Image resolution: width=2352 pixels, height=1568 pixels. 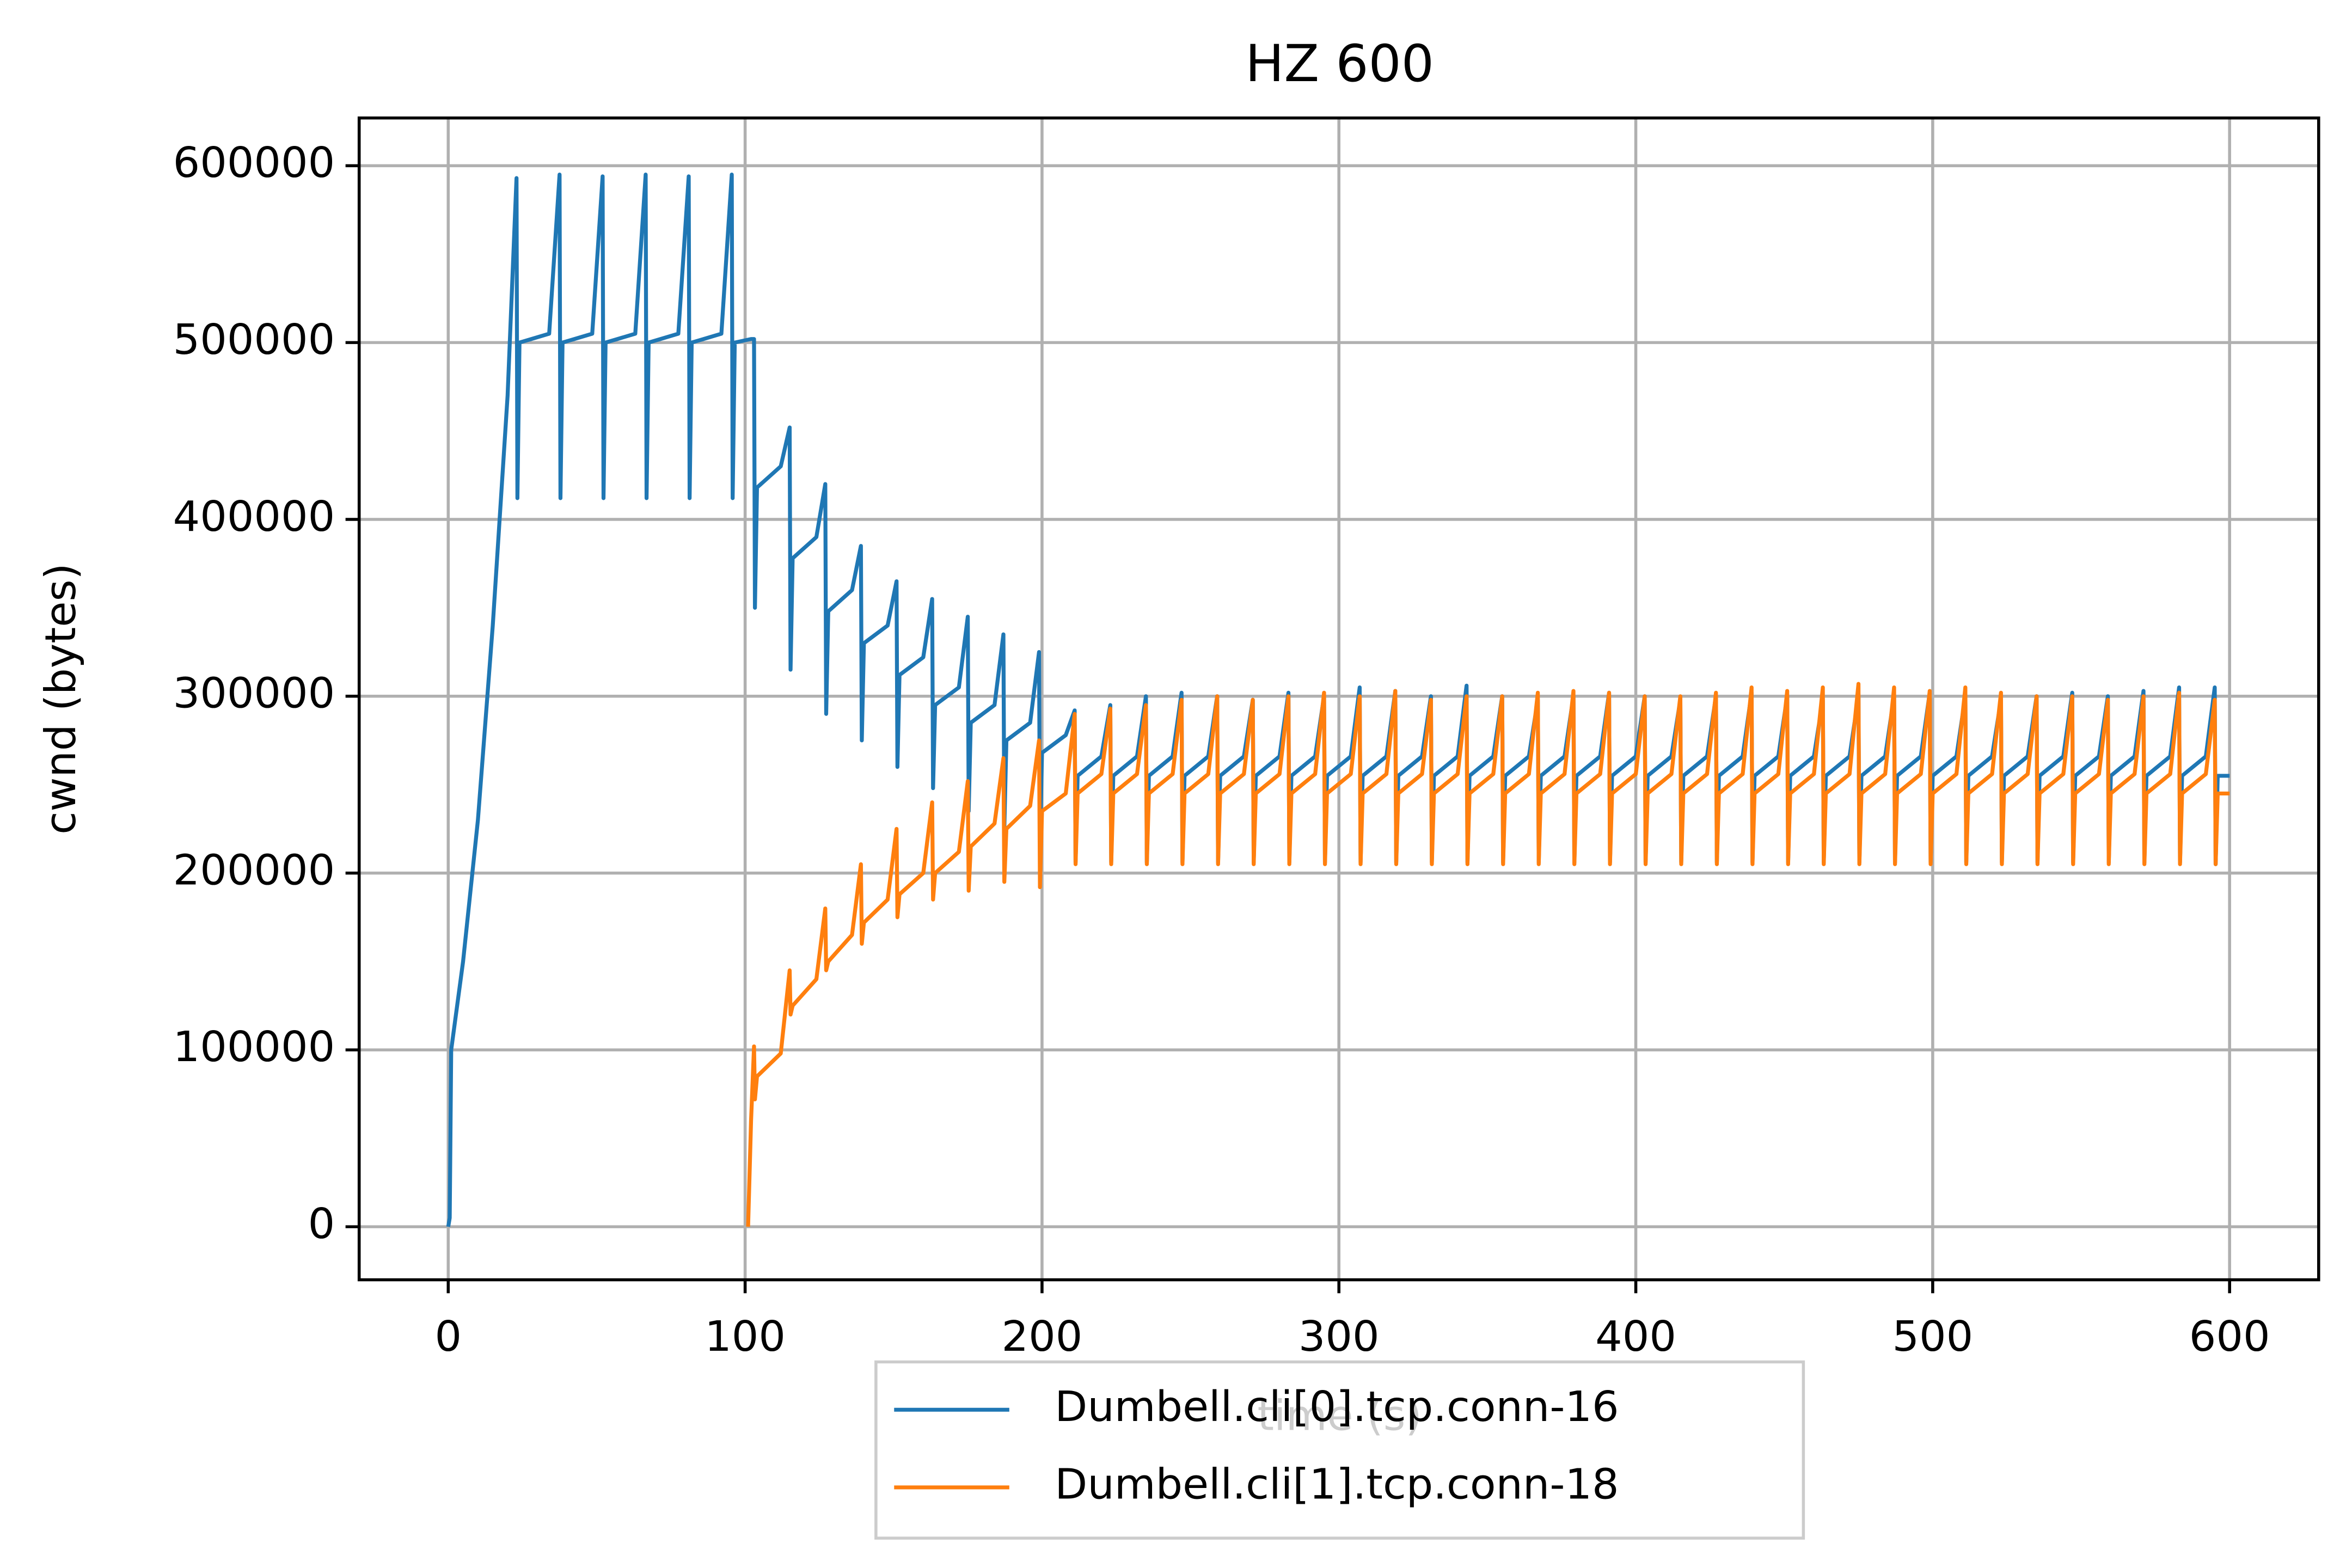 What do you see at coordinates (254, 516) in the screenshot?
I see `y-tick-label: 400000` at bounding box center [254, 516].